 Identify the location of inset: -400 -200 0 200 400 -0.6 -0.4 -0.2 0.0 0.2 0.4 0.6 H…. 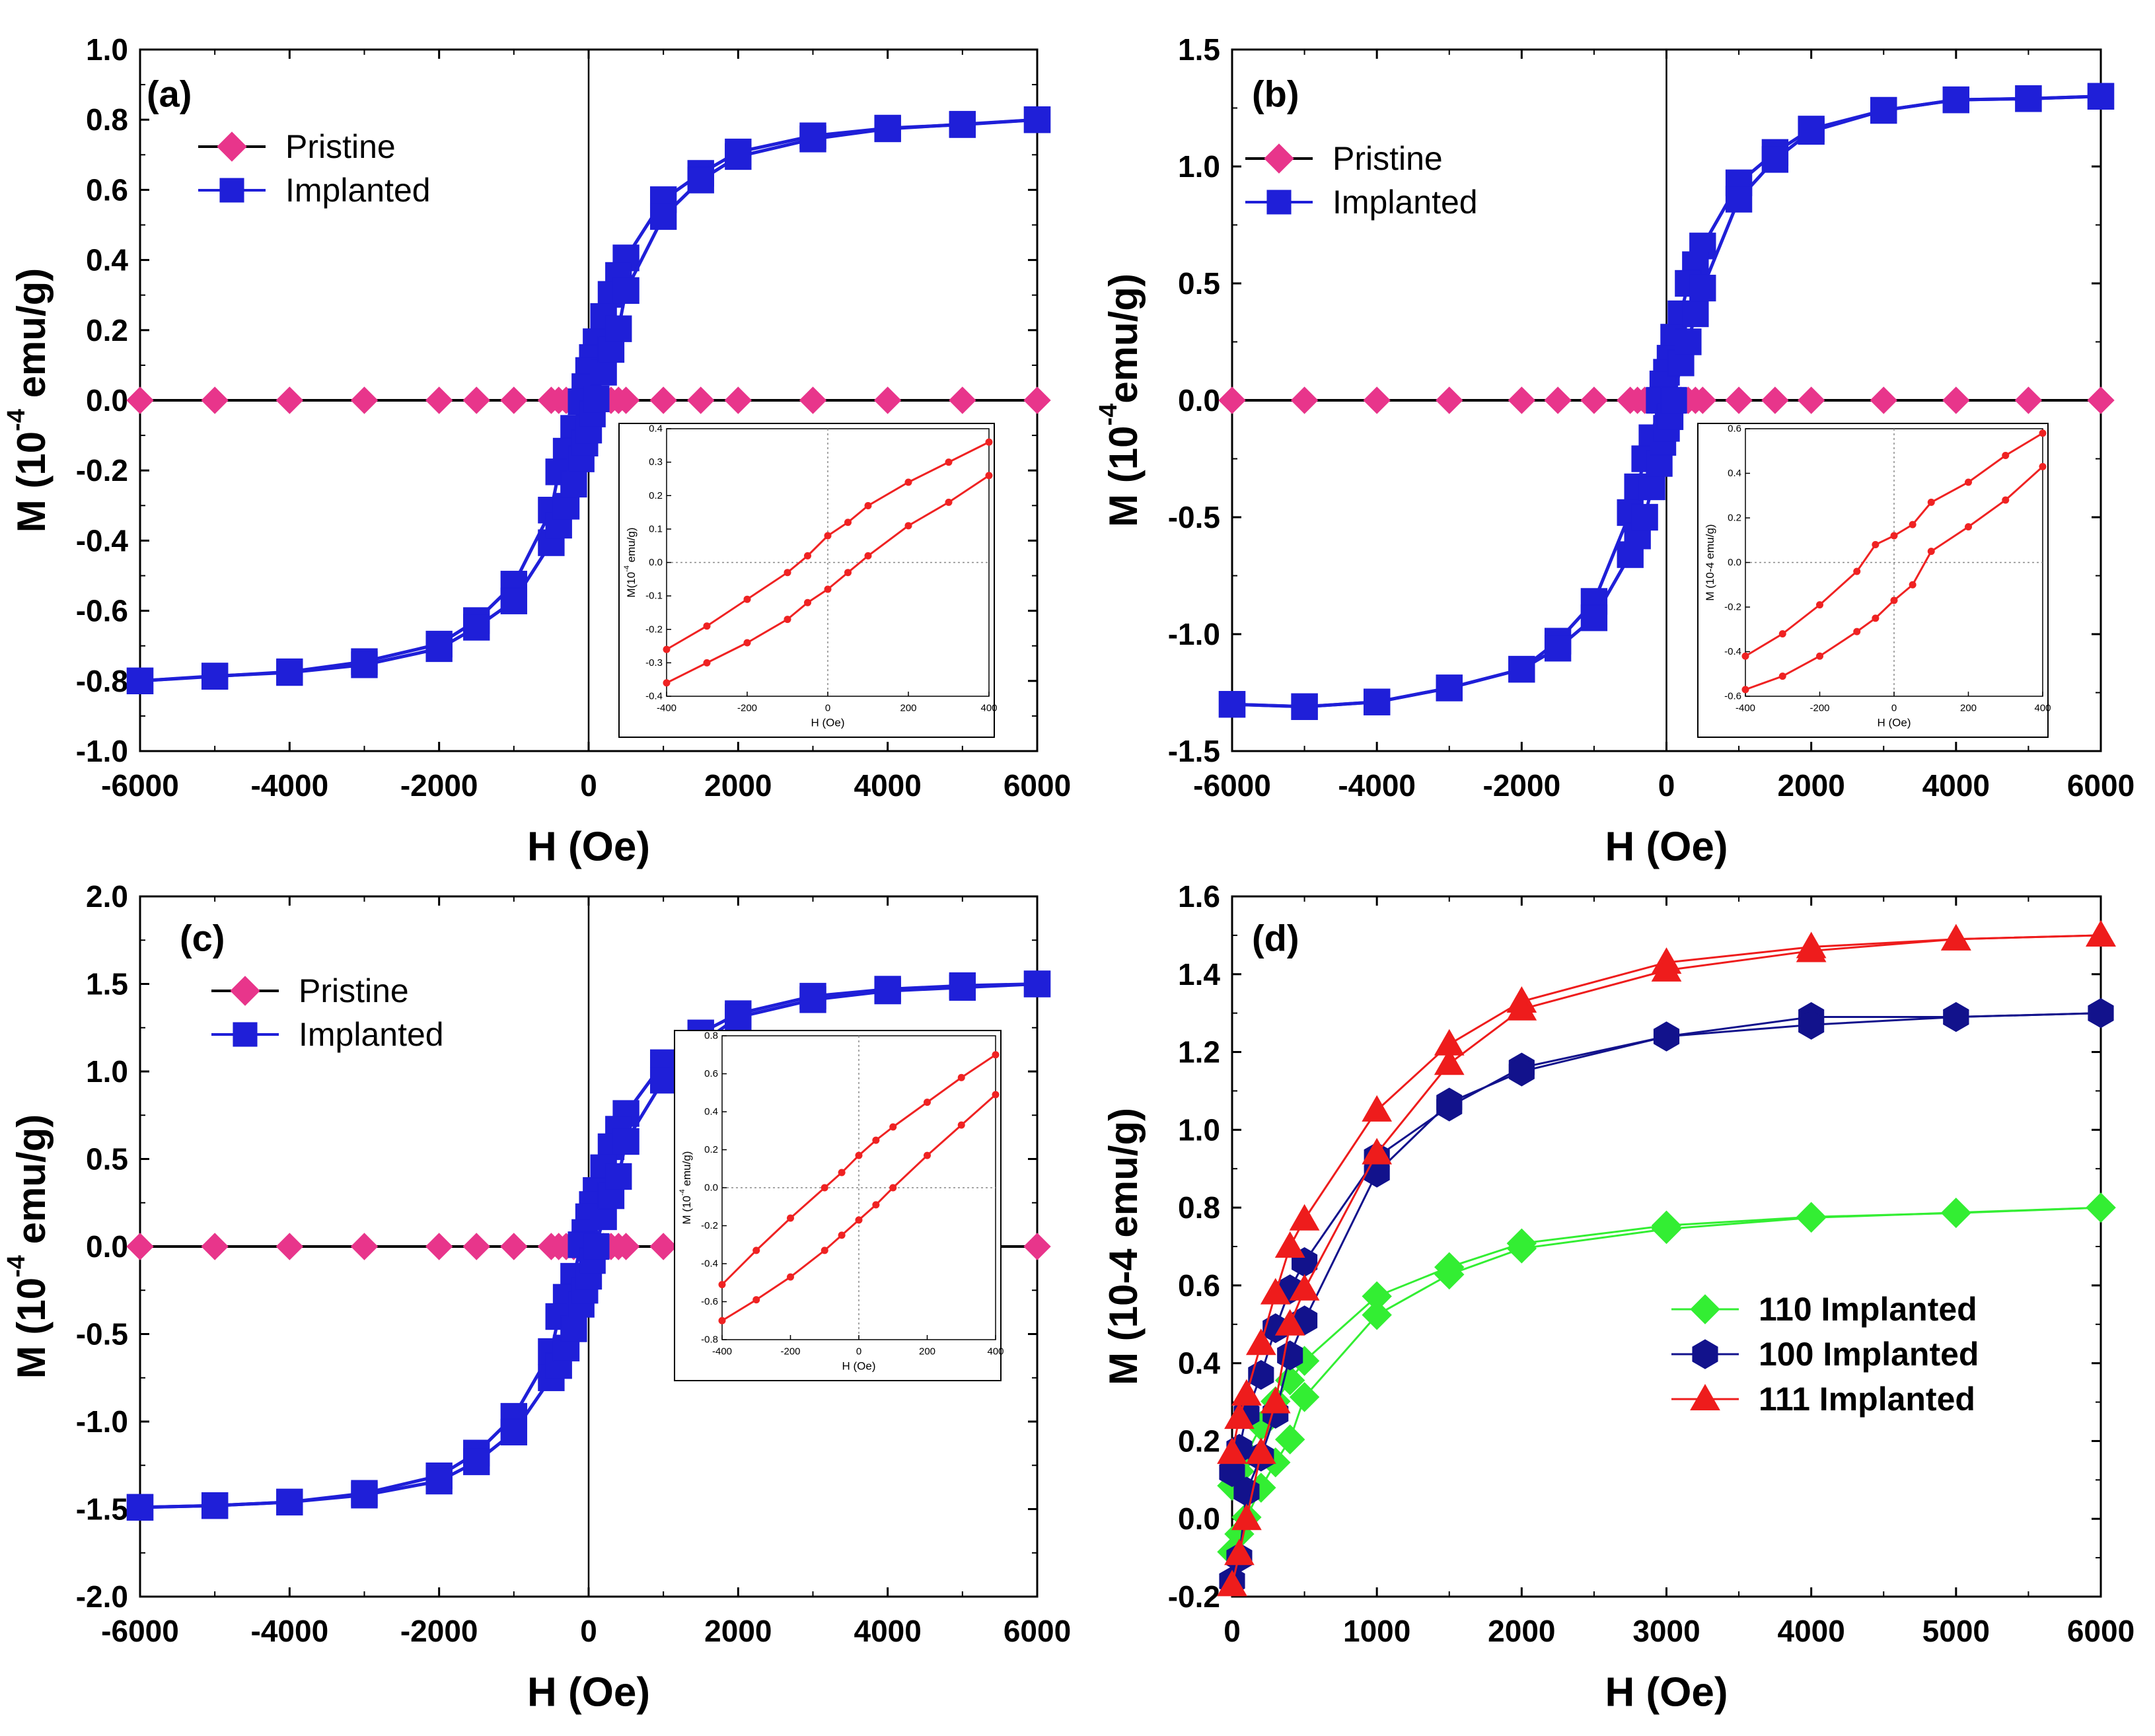
(1874, 580).